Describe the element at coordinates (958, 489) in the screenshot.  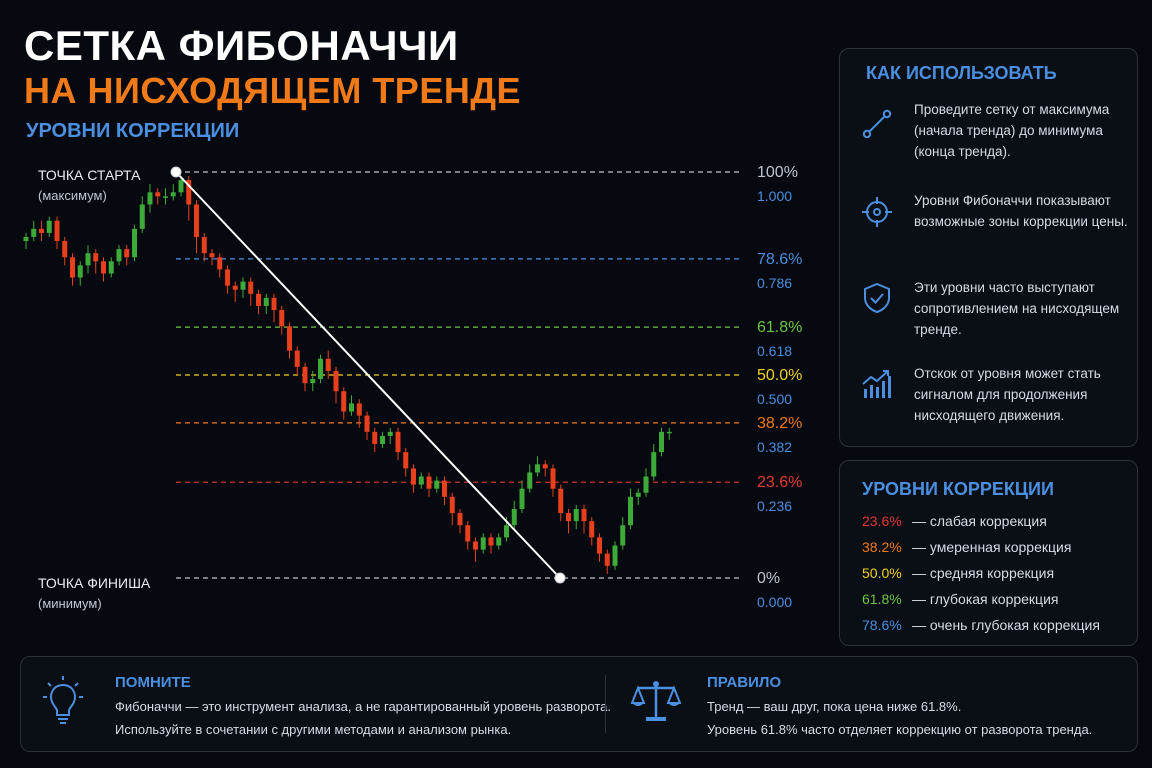
I see `levels-panel-title: УРОВНИ КОРРЕКЦИИ` at that location.